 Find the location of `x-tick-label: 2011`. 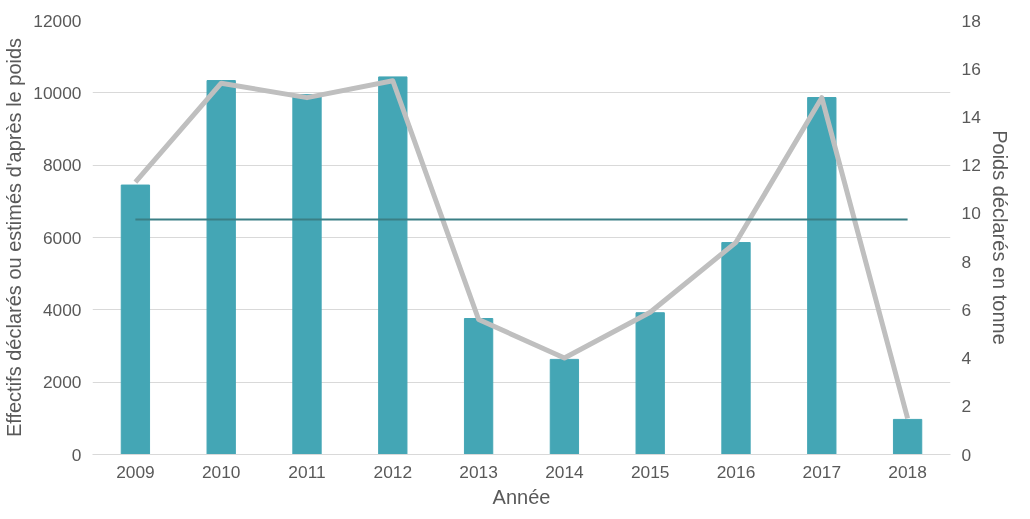

x-tick-label: 2011 is located at coordinates (307, 471).